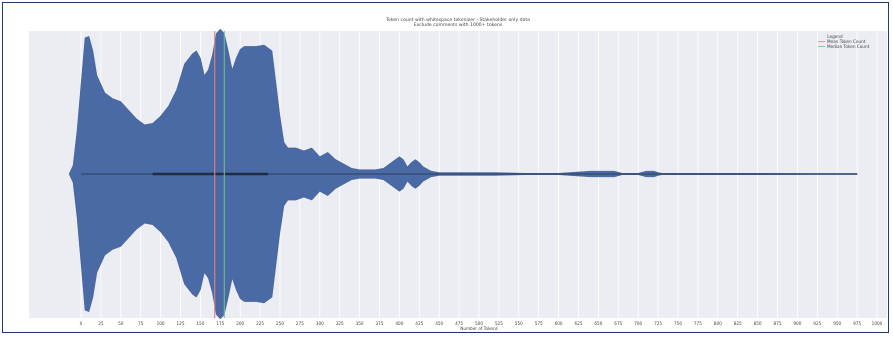 The width and height of the screenshot is (893, 337). What do you see at coordinates (519, 323) in the screenshot?
I see `x-tick-label: 550` at bounding box center [519, 323].